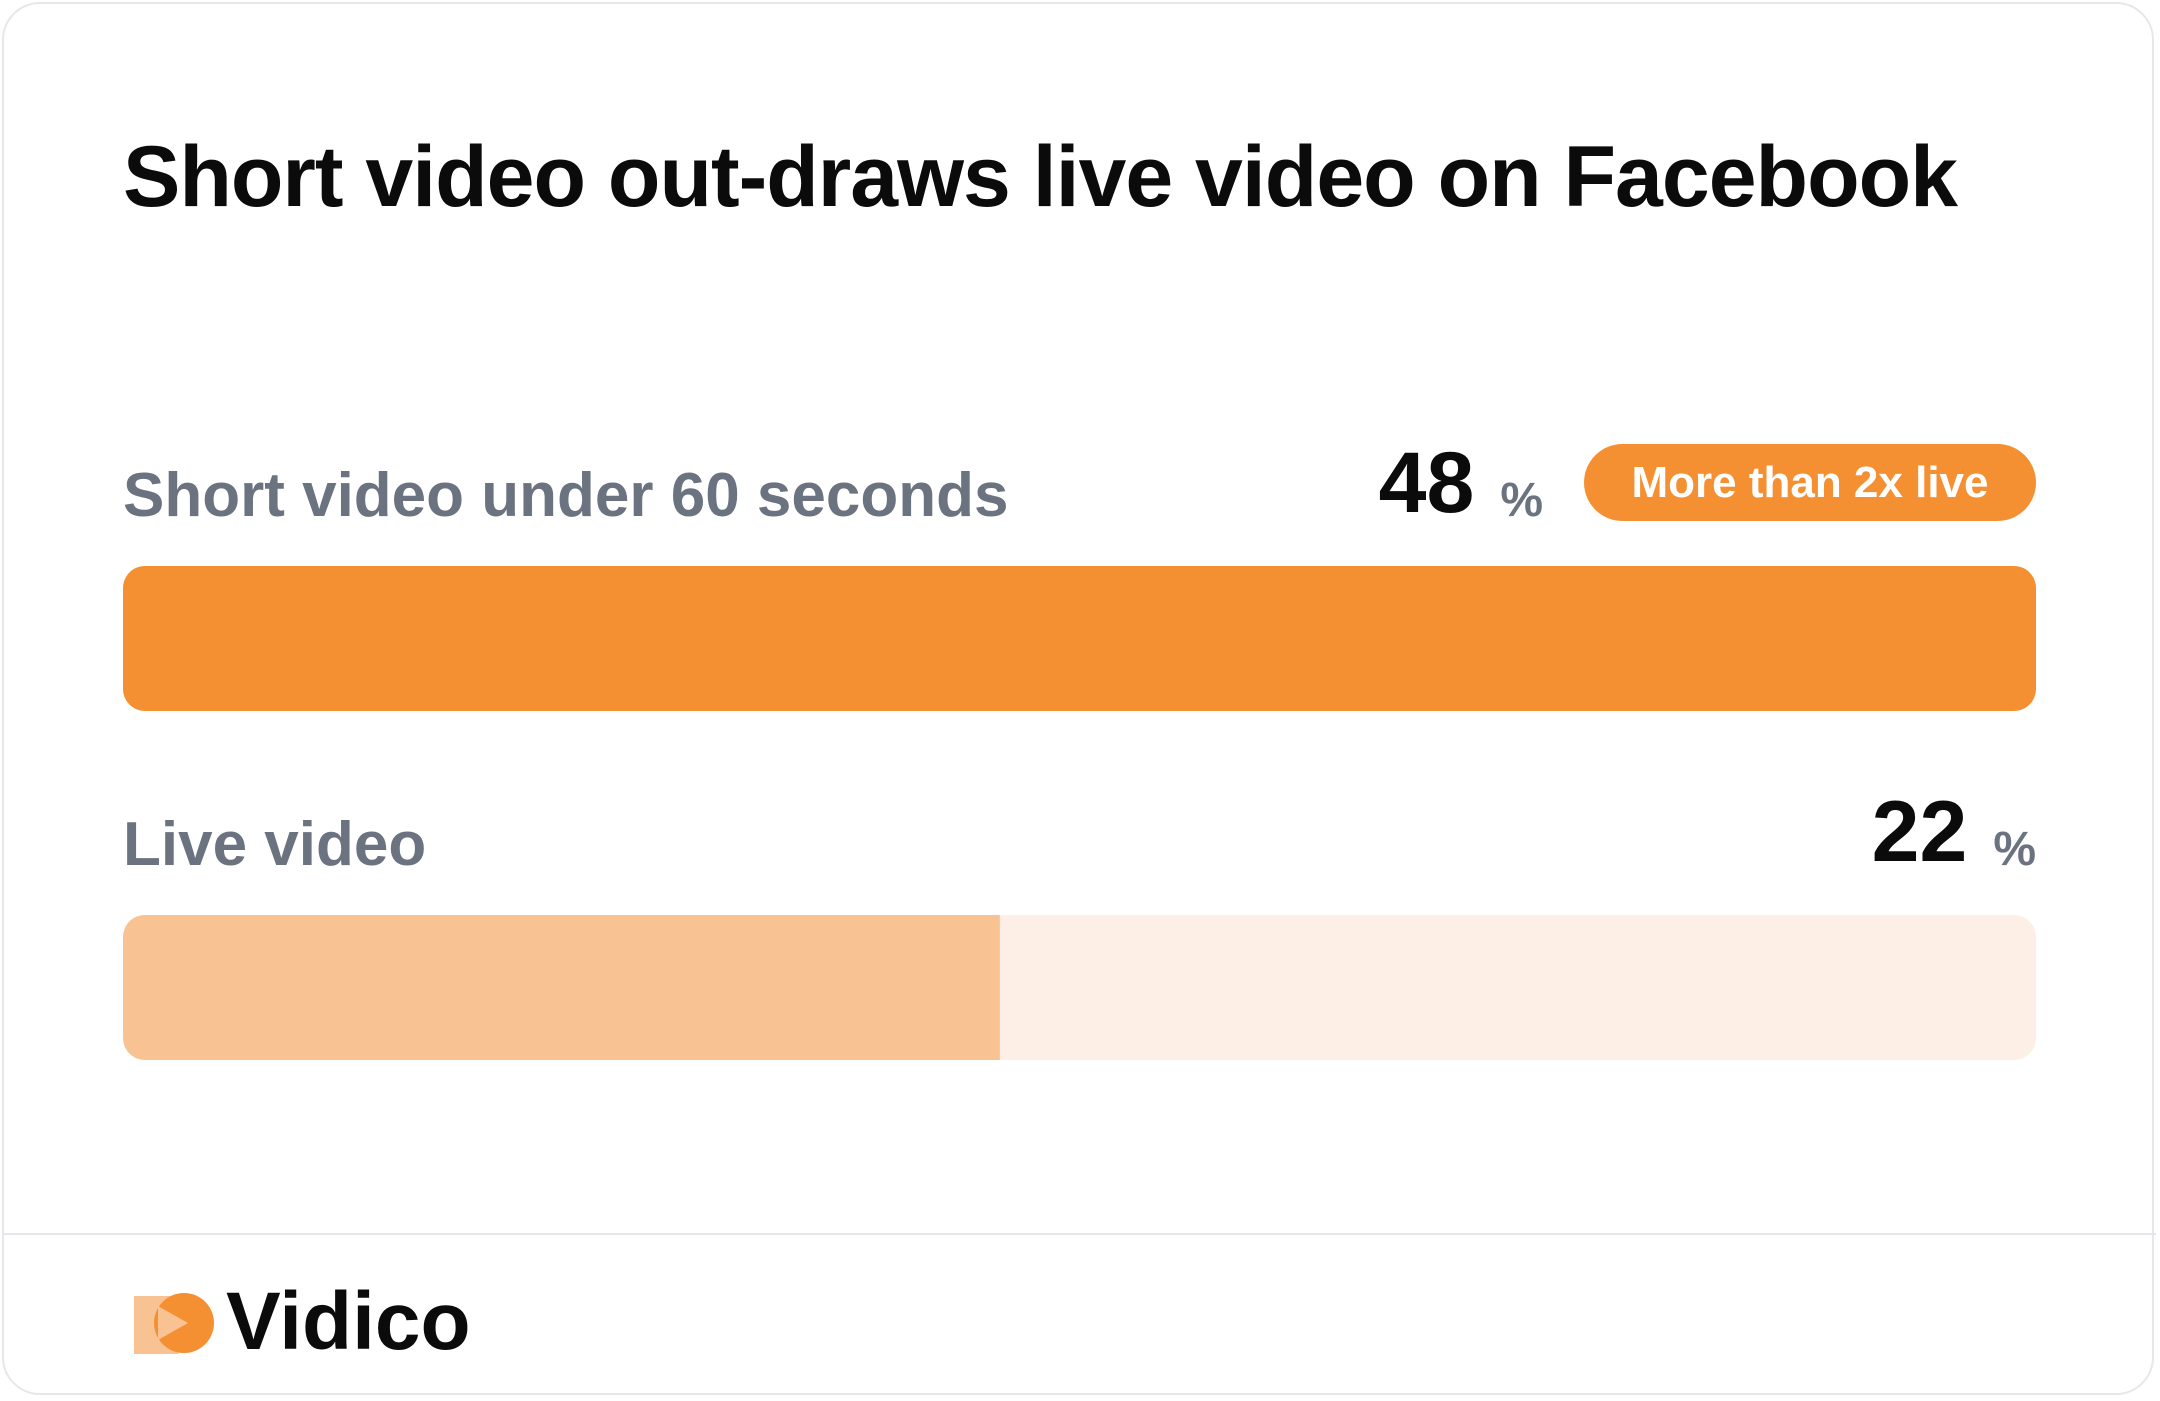  Describe the element at coordinates (1920, 832) in the screenshot. I see `value-label: 22` at that location.